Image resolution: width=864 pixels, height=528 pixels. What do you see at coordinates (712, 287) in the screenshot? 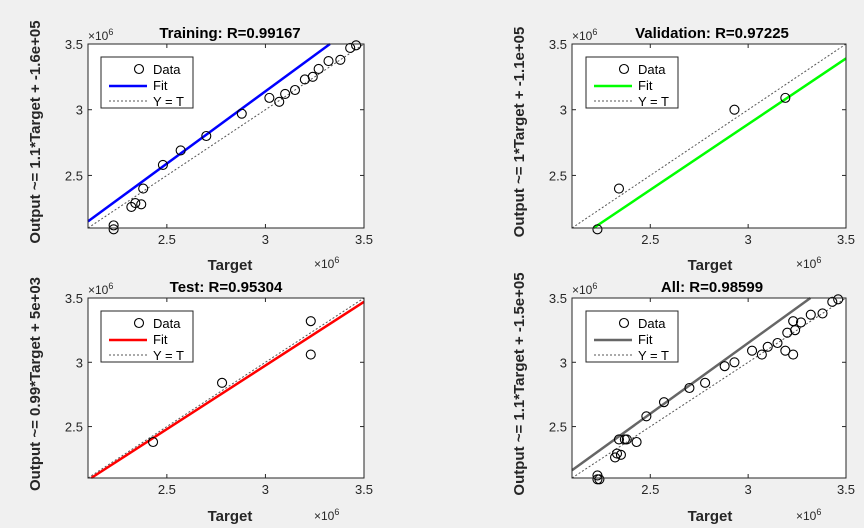
I see `chart-title: All: R=0.98599` at bounding box center [712, 287].